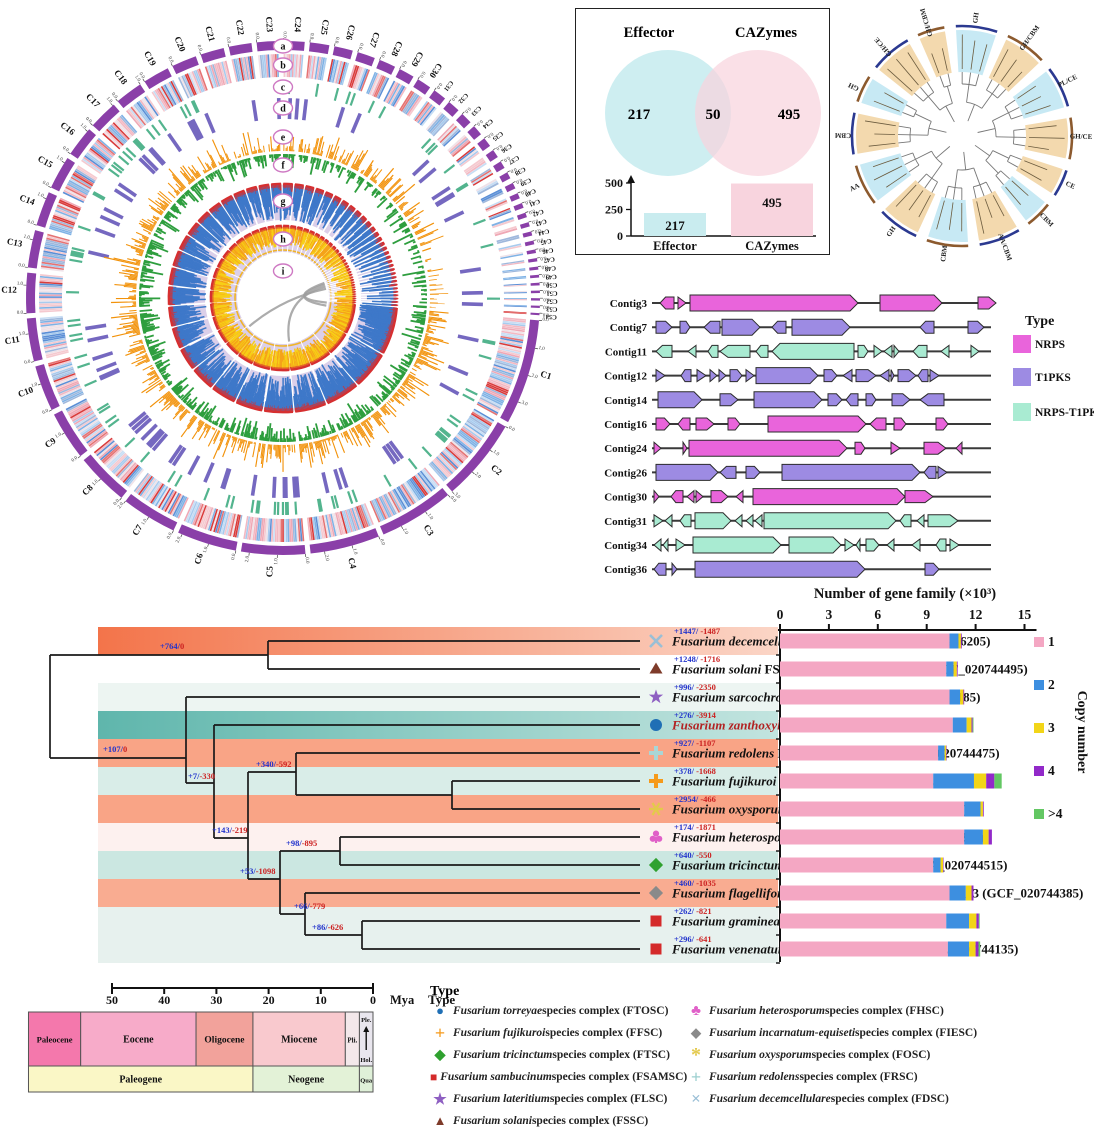  What do you see at coordinates (283, 272) in the screenshot?
I see `svg-text: i` at bounding box center [283, 272].